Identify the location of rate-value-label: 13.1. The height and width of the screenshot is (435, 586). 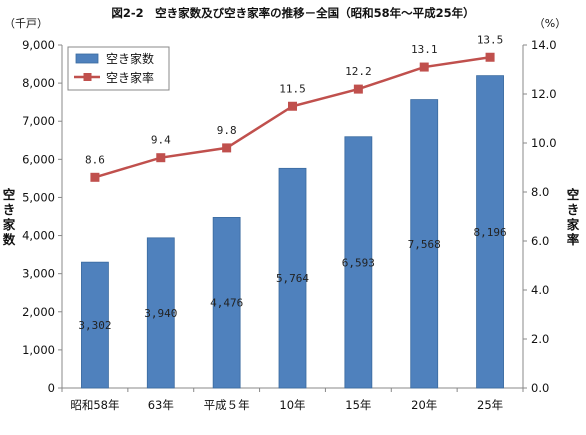
(424, 49).